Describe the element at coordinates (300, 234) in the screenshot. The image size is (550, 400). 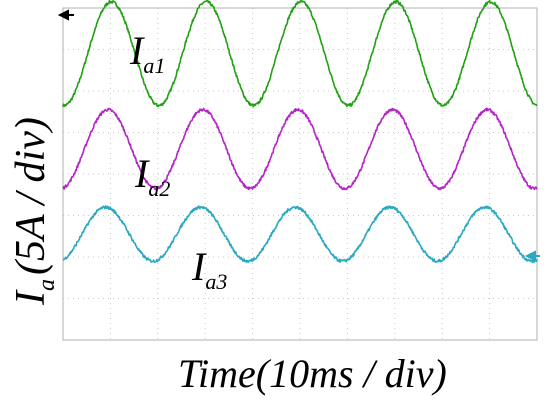
I see `trace-ia3` at that location.